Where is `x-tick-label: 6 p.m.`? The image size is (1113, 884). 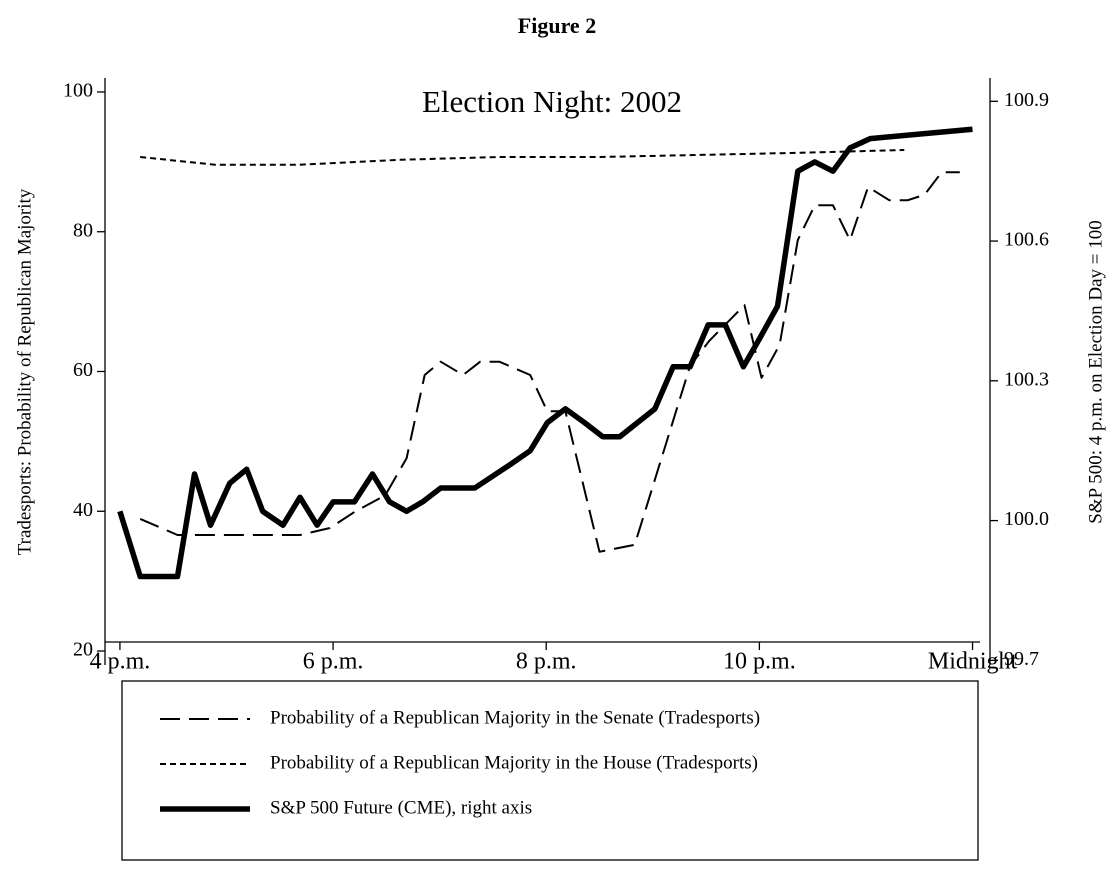 x-tick-label: 6 p.m. is located at coordinates (333, 662).